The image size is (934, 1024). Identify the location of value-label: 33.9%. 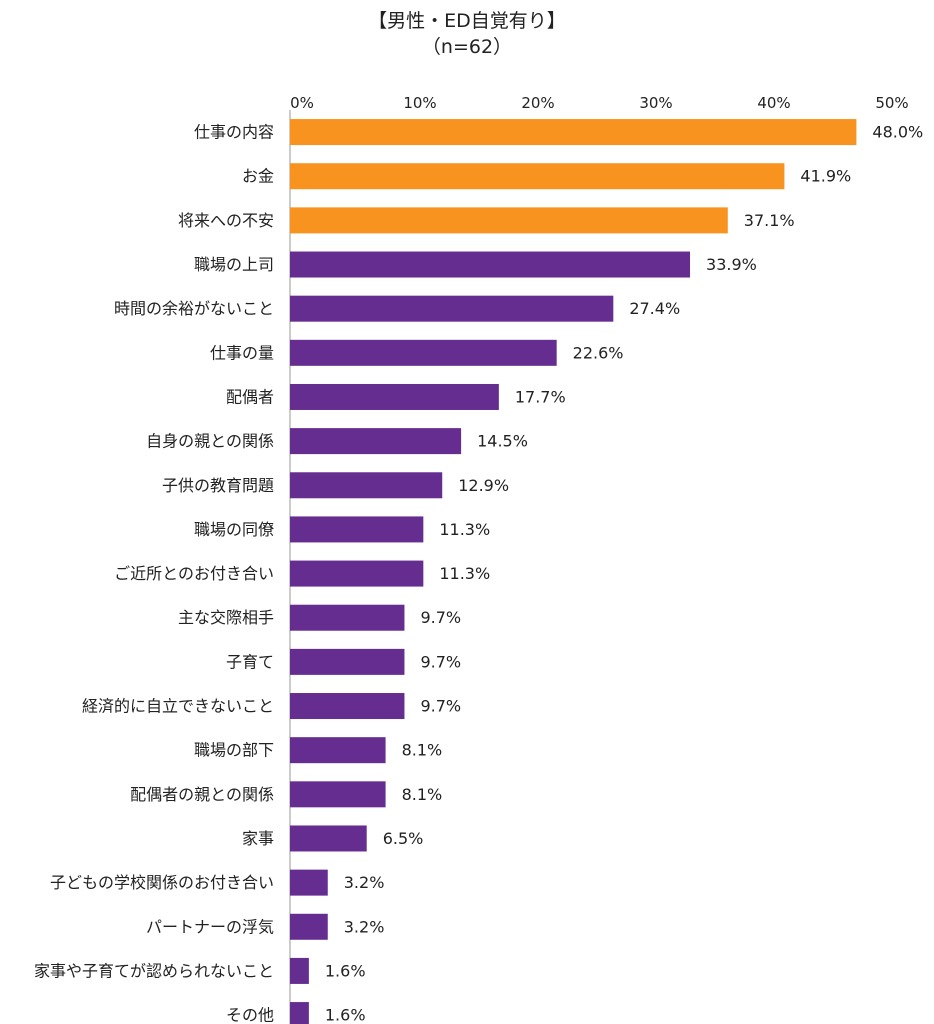
(731, 264).